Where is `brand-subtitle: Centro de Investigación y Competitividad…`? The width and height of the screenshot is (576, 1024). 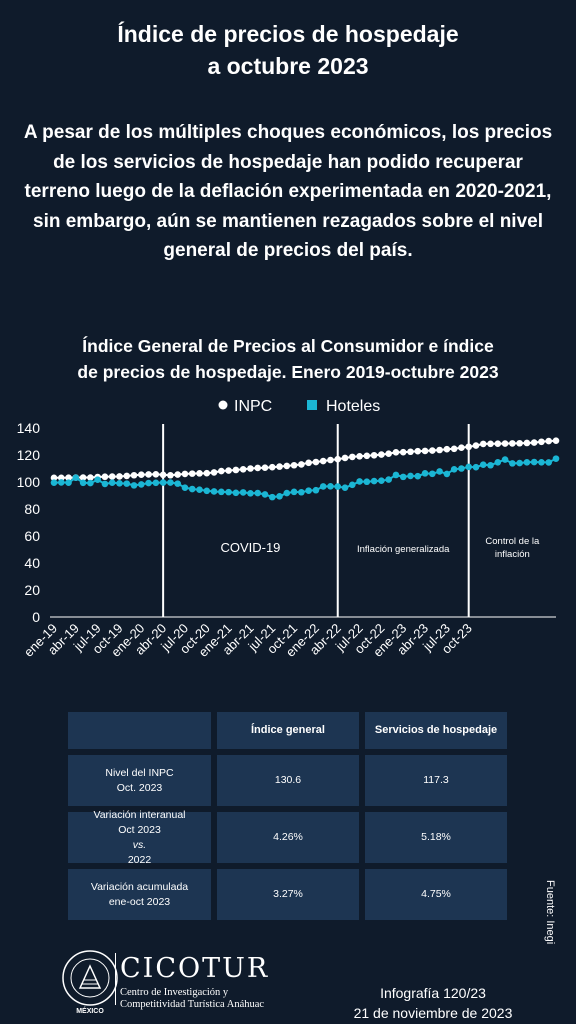 brand-subtitle: Centro de Investigación y Competitividad… is located at coordinates (192, 998).